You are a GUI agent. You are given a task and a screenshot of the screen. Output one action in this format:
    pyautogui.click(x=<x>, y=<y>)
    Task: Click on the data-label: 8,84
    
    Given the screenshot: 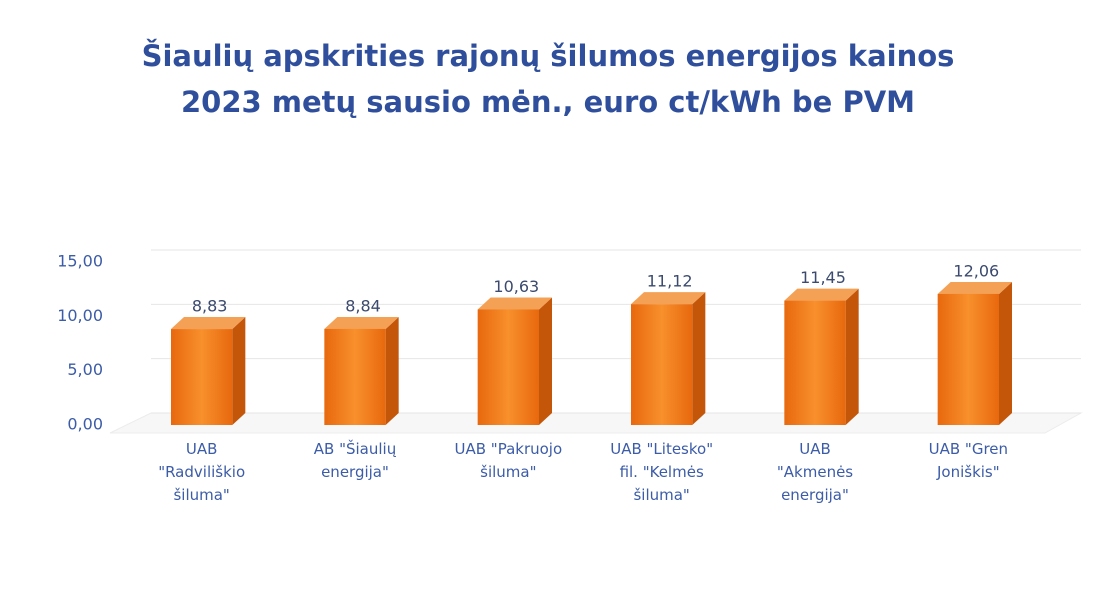 What is the action you would take?
    pyautogui.click(x=363, y=305)
    